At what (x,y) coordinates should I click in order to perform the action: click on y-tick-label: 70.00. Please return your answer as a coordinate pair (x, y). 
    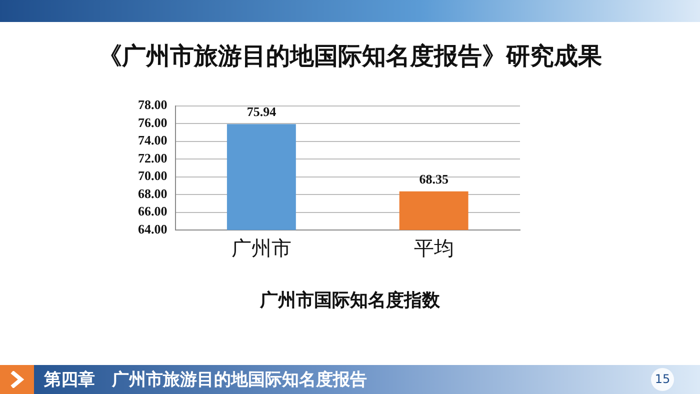
    Looking at the image, I should click on (153, 176).